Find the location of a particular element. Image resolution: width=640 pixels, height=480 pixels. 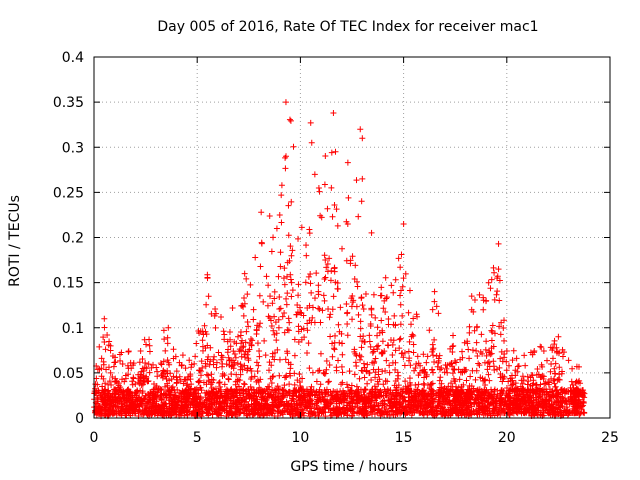

y-tick-label: 0.15 is located at coordinates (68, 284).